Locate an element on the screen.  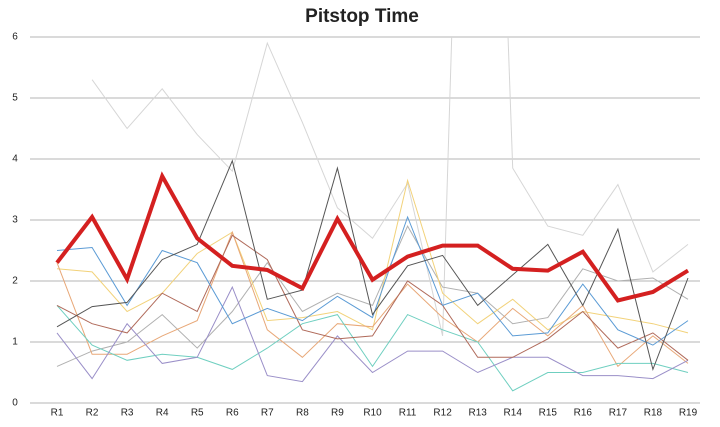
x-tick-label: R18 is located at coordinates (653, 413).